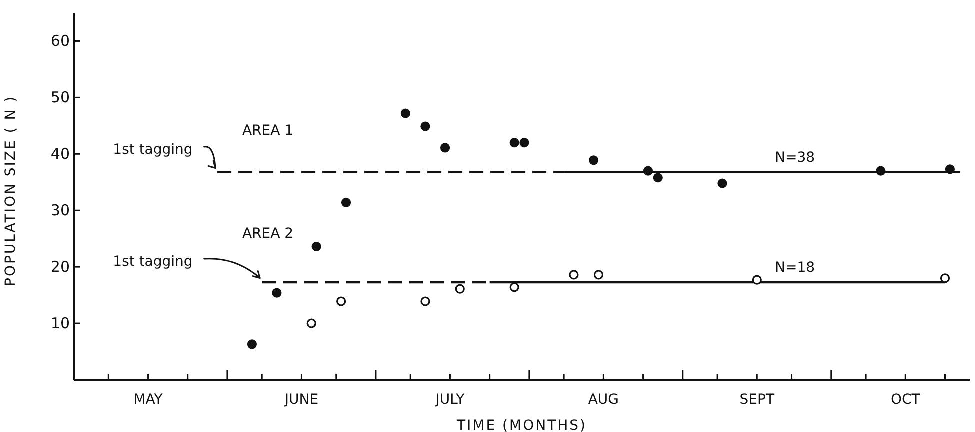  Describe the element at coordinates (60, 323) in the screenshot. I see `y-tick-label: 10` at that location.